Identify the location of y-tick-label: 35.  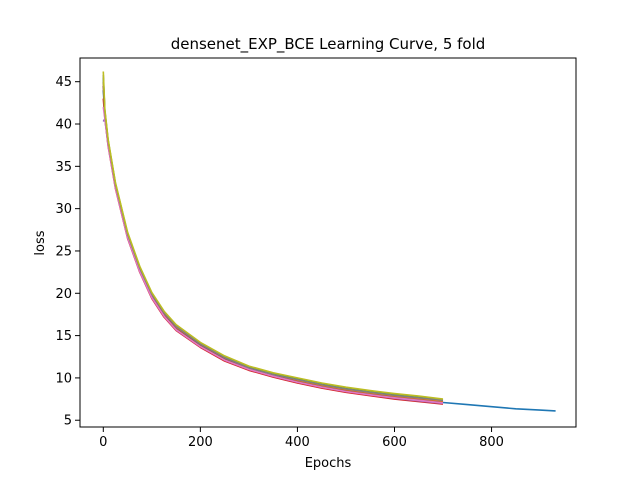
(63, 167).